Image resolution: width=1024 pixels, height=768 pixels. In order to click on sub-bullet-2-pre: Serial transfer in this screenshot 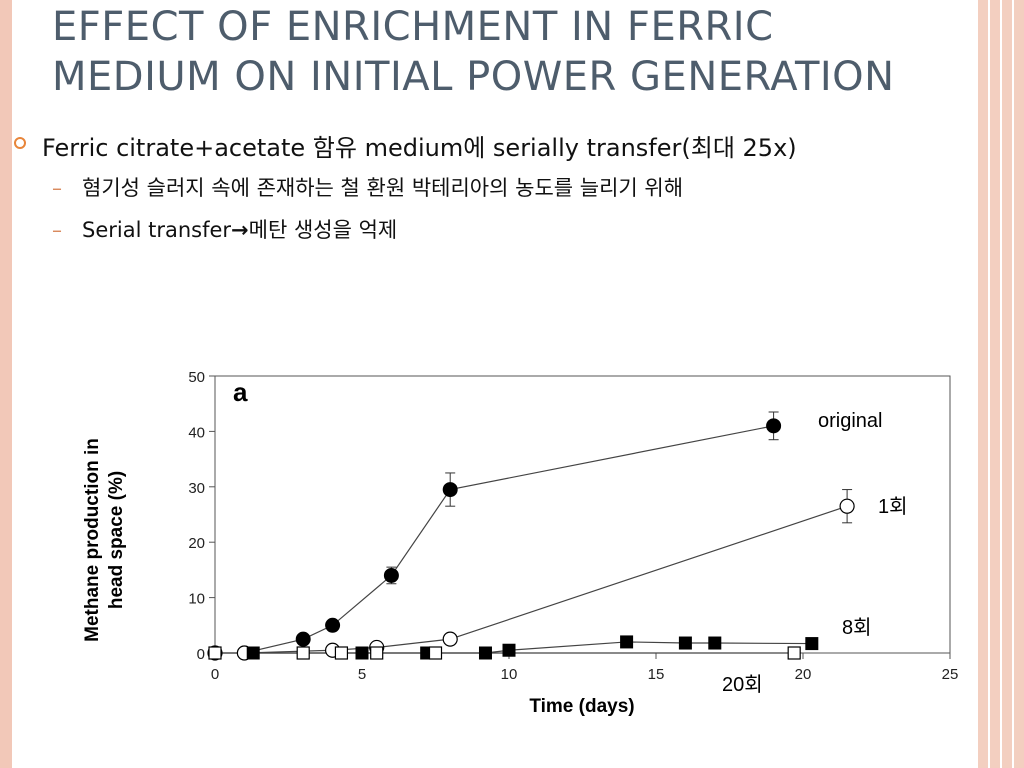, I will do `click(157, 230)`.